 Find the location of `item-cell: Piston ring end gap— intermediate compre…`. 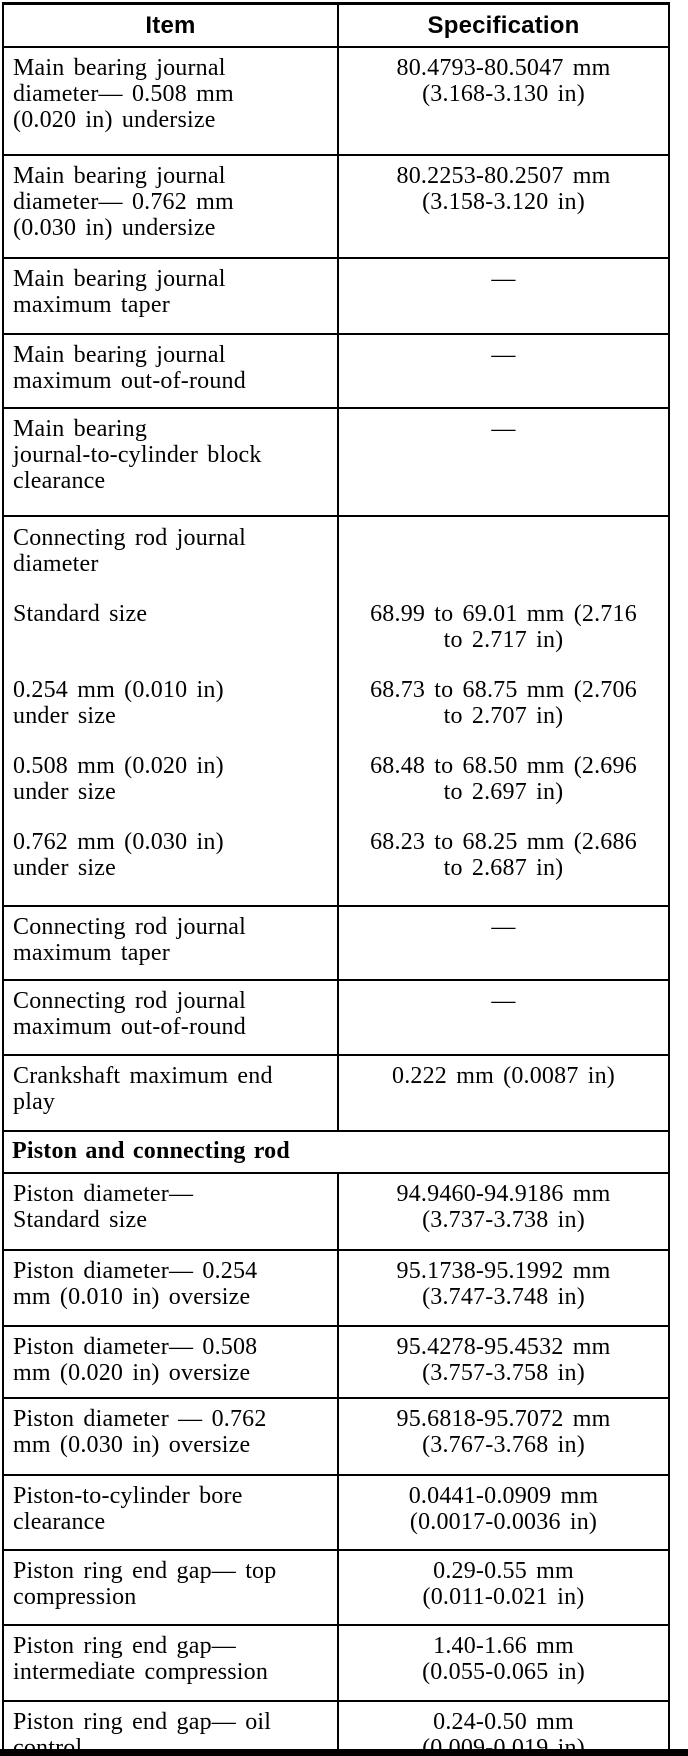

item-cell: Piston ring end gap— intermediate compre… is located at coordinates (171, 1663).